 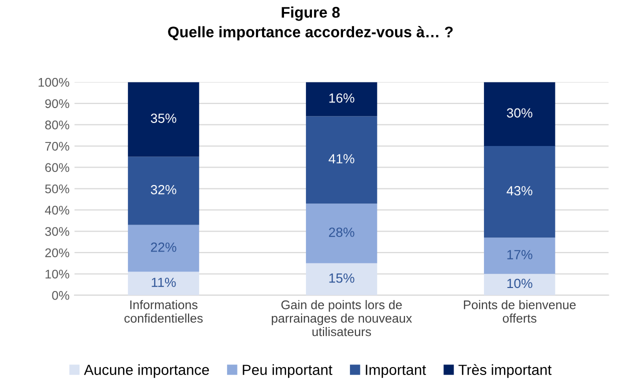 What do you see at coordinates (310, 33) in the screenshot?
I see `chart-subtitle: Quelle importance accordez-vous à… ?` at bounding box center [310, 33].